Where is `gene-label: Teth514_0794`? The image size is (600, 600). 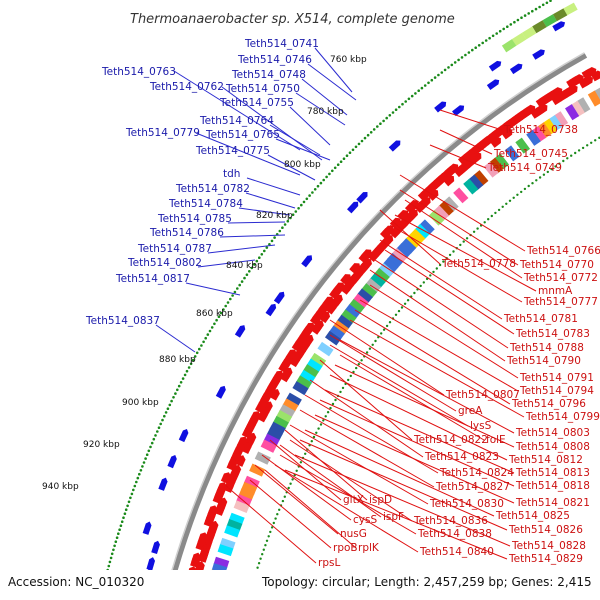
gene-label: Teth514_0794 is located at coordinates (556, 391).